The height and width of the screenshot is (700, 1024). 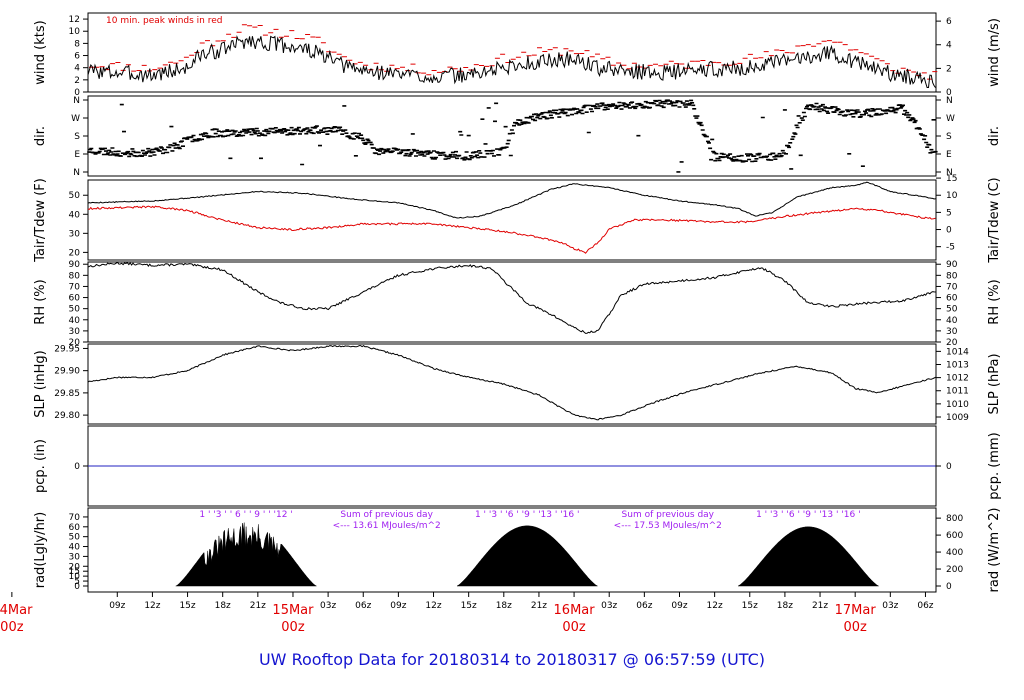 I want to click on rh-ytick-label: 30, so click(x=75, y=332).